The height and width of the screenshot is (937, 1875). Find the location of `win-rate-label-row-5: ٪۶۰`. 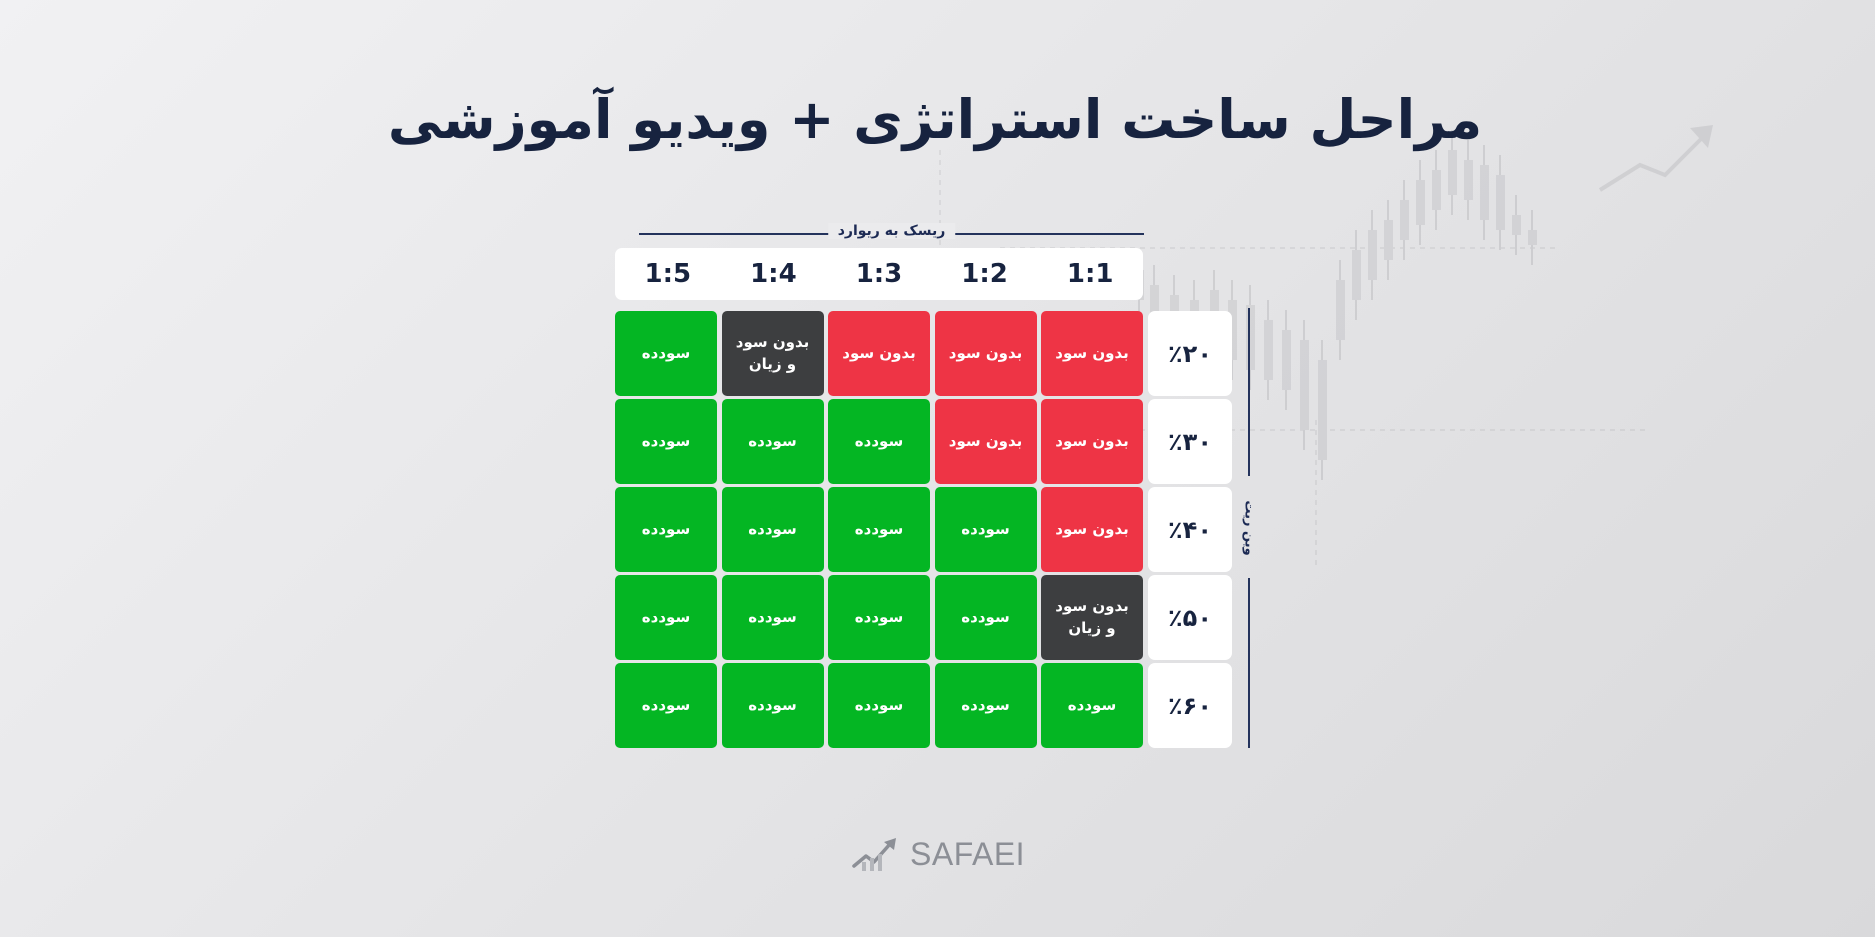

win-rate-label-row-5: ٪۶۰ is located at coordinates (1190, 705).